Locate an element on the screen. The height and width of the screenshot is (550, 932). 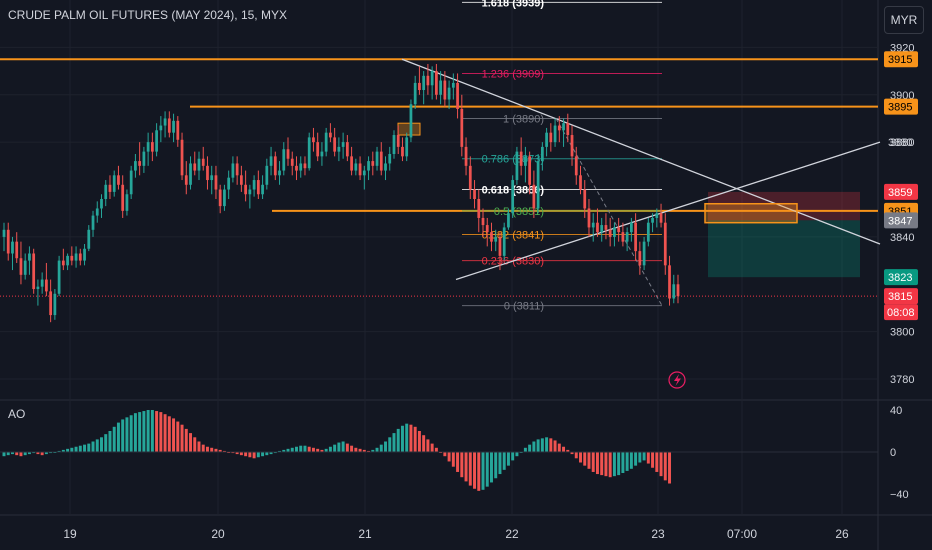
price-badge-label: 3915 is located at coordinates (900, 60).